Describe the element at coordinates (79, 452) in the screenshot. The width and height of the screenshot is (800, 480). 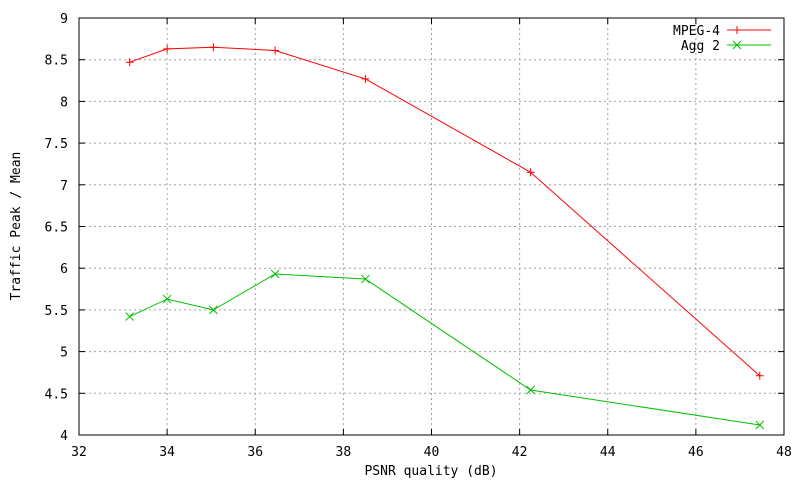
I see `x-tick-label: 32` at that location.